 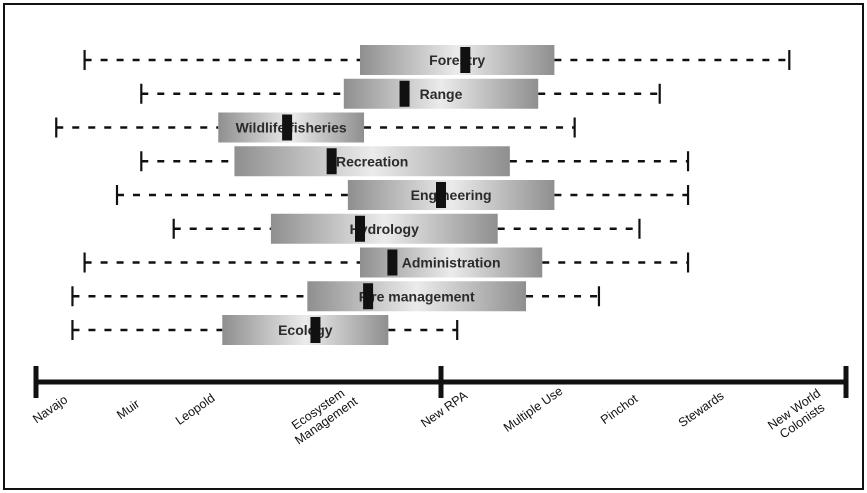 I want to click on axis-tick-text: Multiple Use, so click(x=533, y=409).